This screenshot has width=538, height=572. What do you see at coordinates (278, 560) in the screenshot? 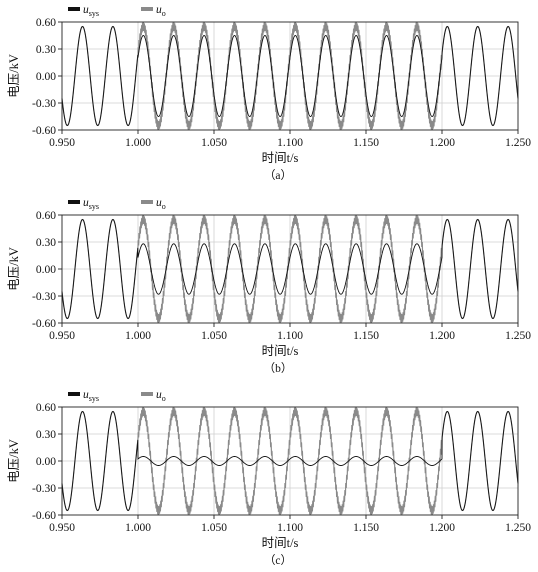
I see `panel-caption: （c）` at bounding box center [278, 560].